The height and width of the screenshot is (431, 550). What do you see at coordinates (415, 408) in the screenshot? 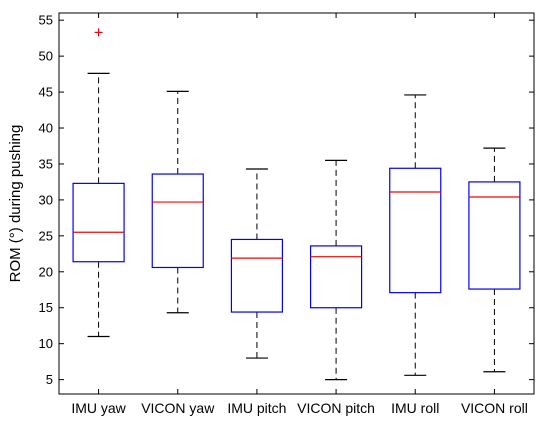
I see `x-category-label: IMU roll` at bounding box center [415, 408].